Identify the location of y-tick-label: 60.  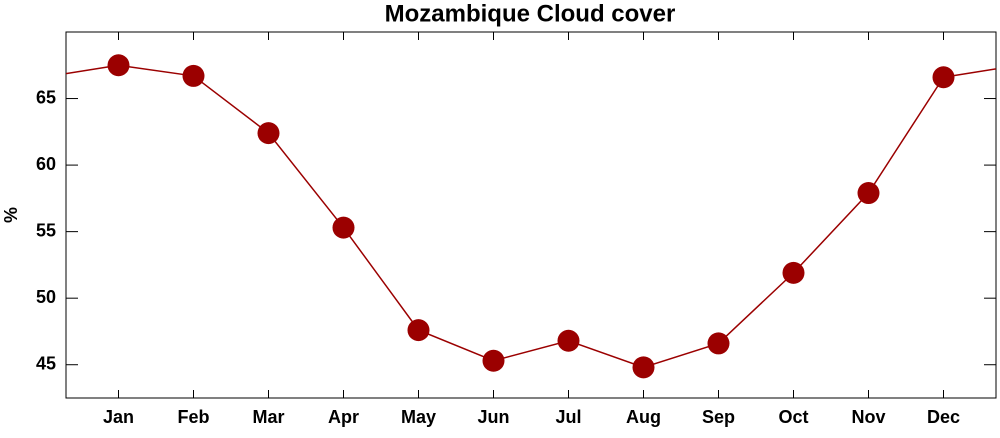
(46, 164).